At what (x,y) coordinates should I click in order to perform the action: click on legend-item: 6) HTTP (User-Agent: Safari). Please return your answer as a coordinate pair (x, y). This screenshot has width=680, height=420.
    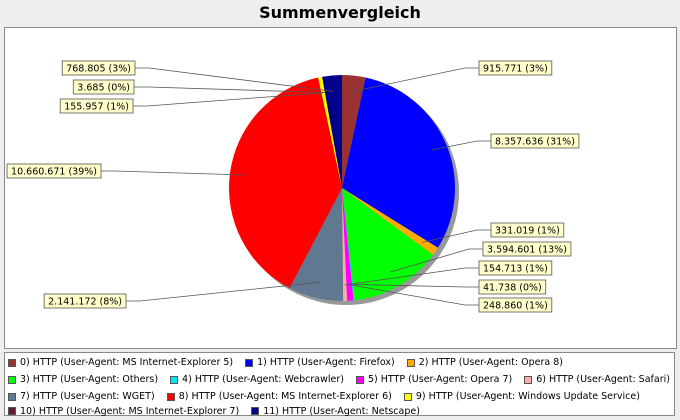
    Looking at the image, I should click on (597, 379).